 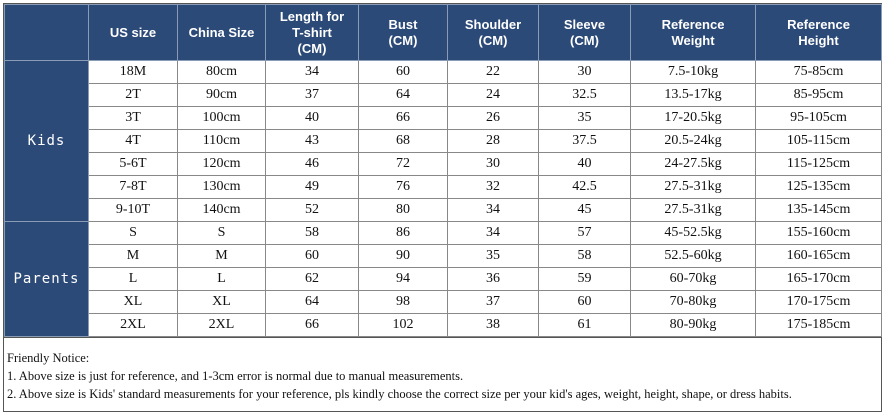 What do you see at coordinates (493, 32) in the screenshot?
I see `header-cell: Shoulder (CM)` at bounding box center [493, 32].